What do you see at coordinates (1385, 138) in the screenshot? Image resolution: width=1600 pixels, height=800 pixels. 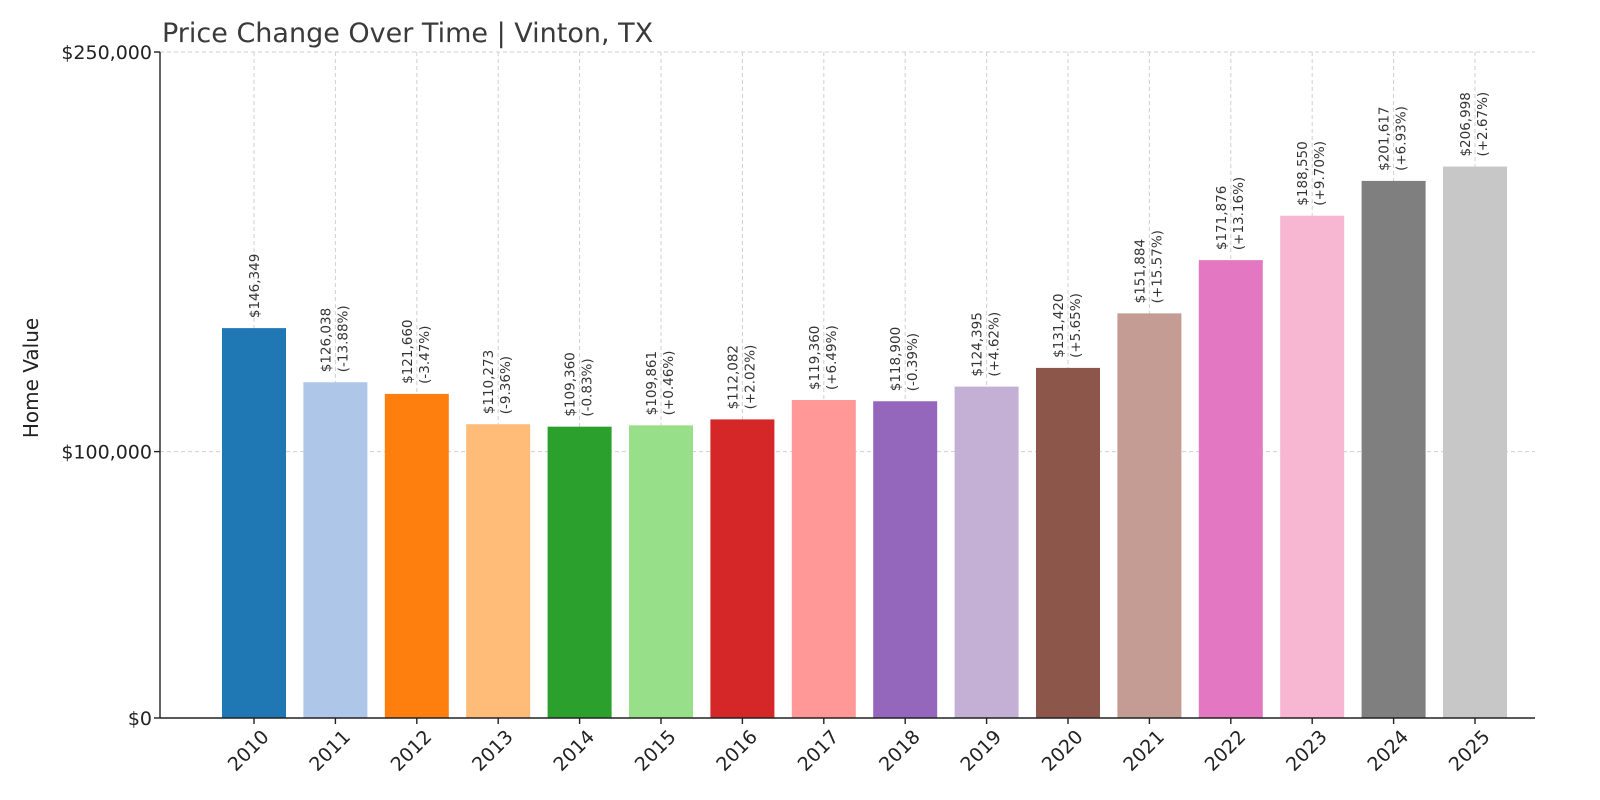 I see `value-label: $201,617` at bounding box center [1385, 138].